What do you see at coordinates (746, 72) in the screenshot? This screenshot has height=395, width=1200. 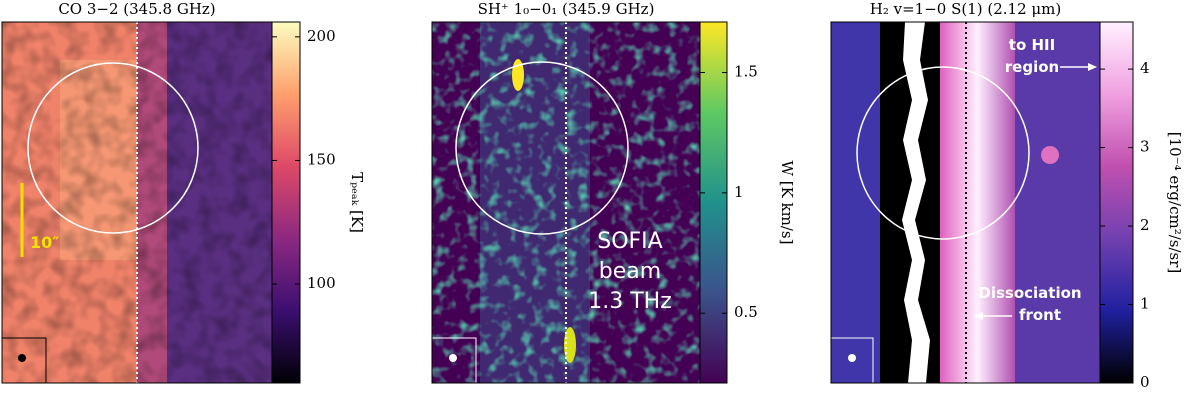 I see `colorbar-tick-label: 1.5` at bounding box center [746, 72].